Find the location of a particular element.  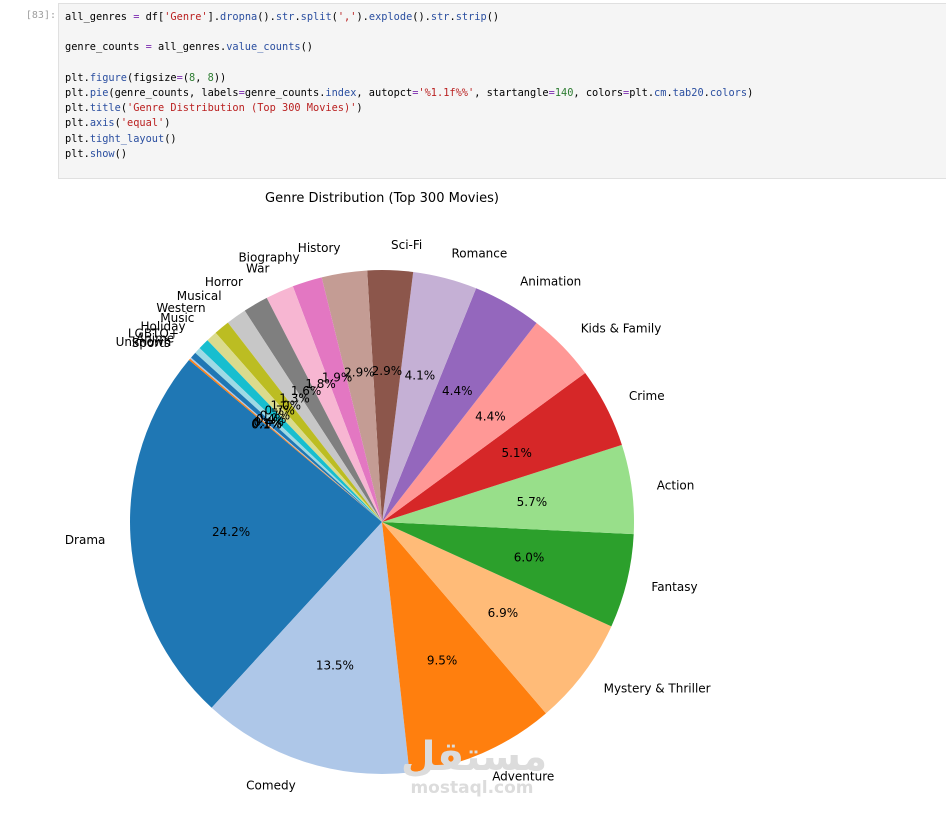

pie-slice-drama is located at coordinates (256, 534).